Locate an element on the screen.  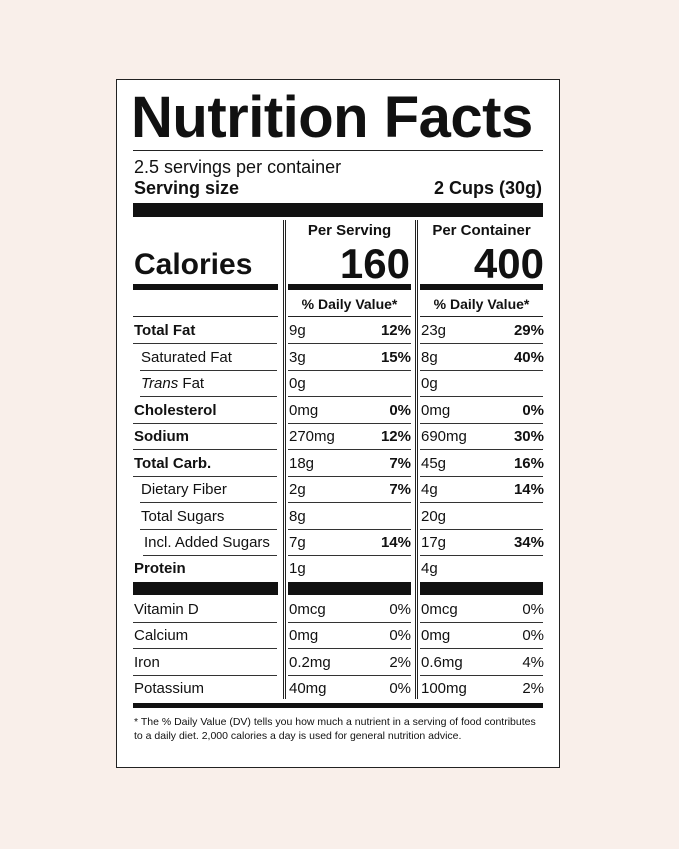
nutrient-row: Dietary Fiber 2g 7% 4g 14% is located at coordinates (339, 490).